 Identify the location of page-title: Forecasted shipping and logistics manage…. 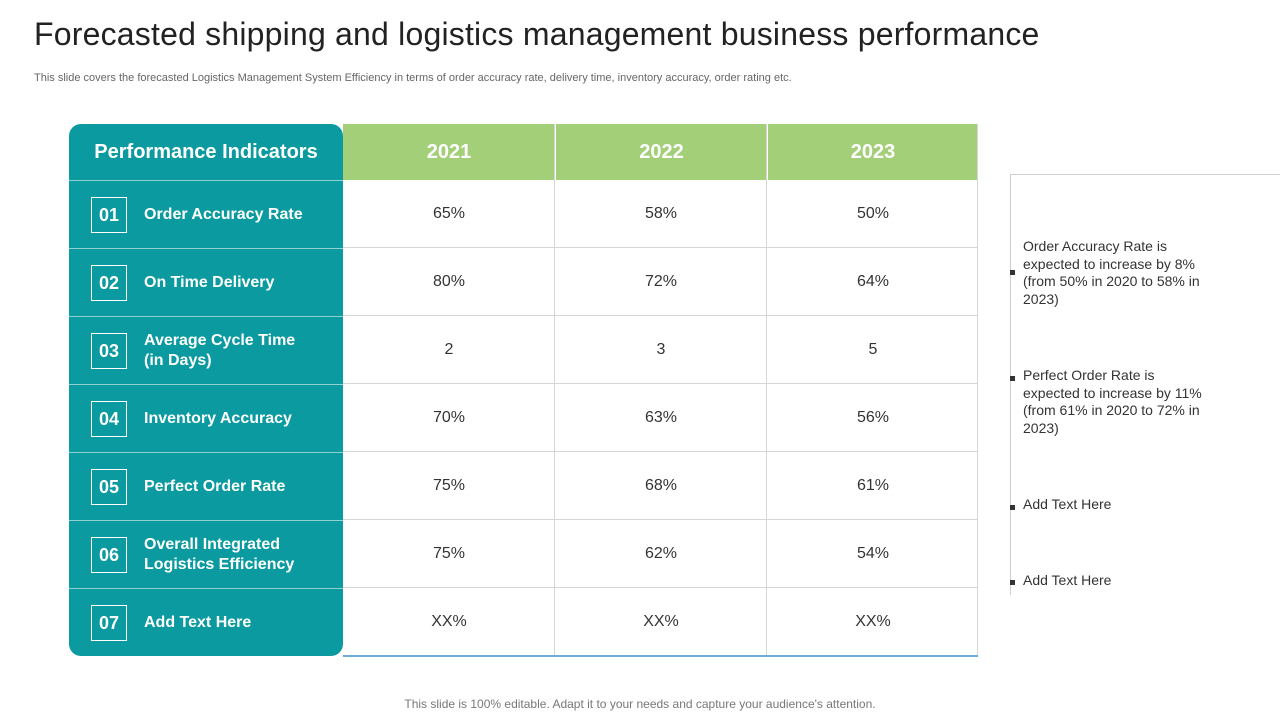
(537, 34).